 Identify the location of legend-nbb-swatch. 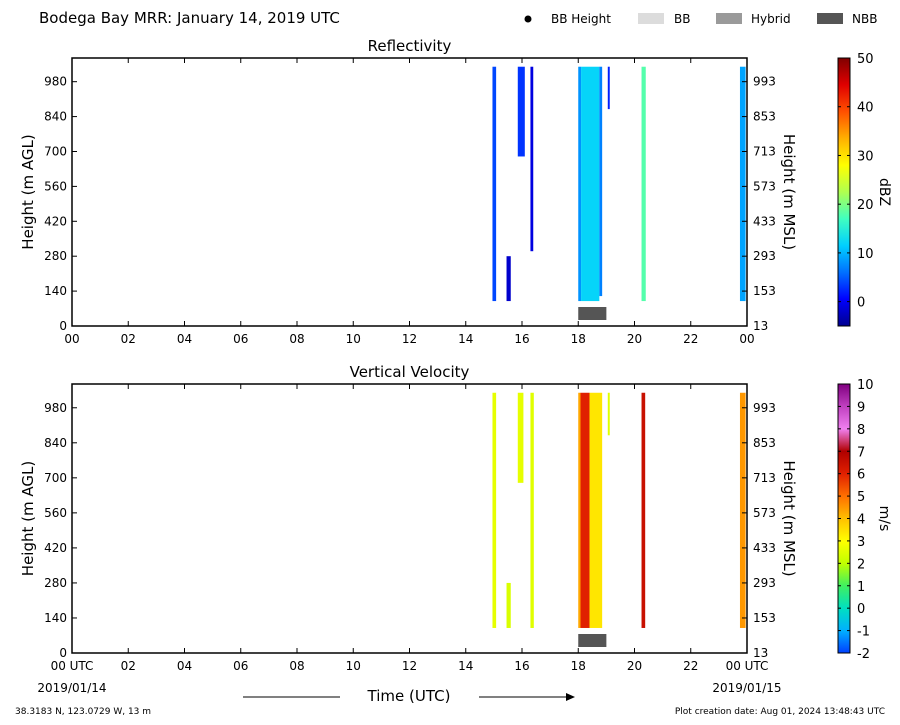
(830, 18).